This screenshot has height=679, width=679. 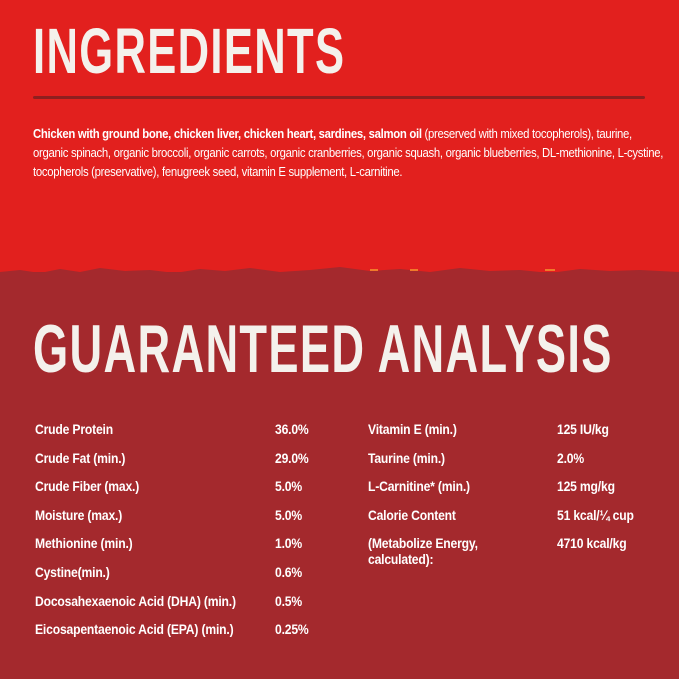 I want to click on analysis-left-label: Crude Fat (min.), so click(x=80, y=458).